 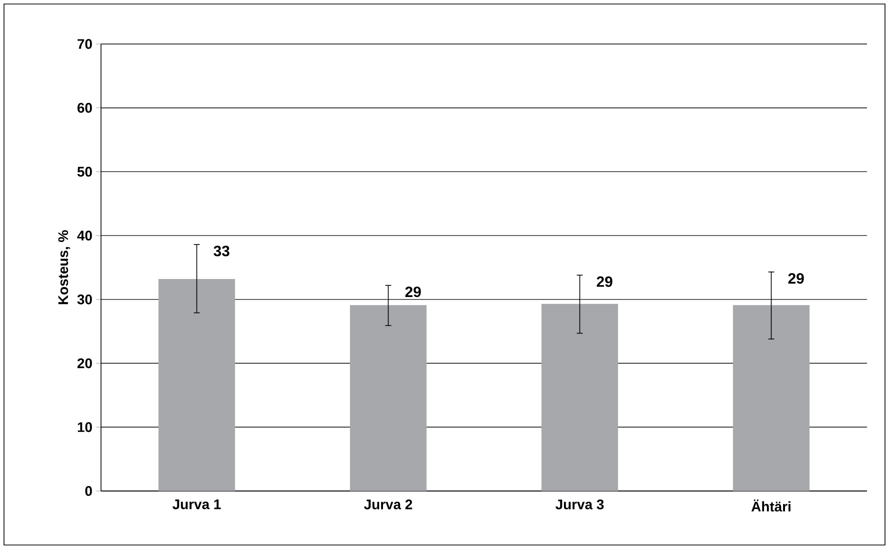 I want to click on y-axis-title: Kosteus, %, so click(x=64, y=267).